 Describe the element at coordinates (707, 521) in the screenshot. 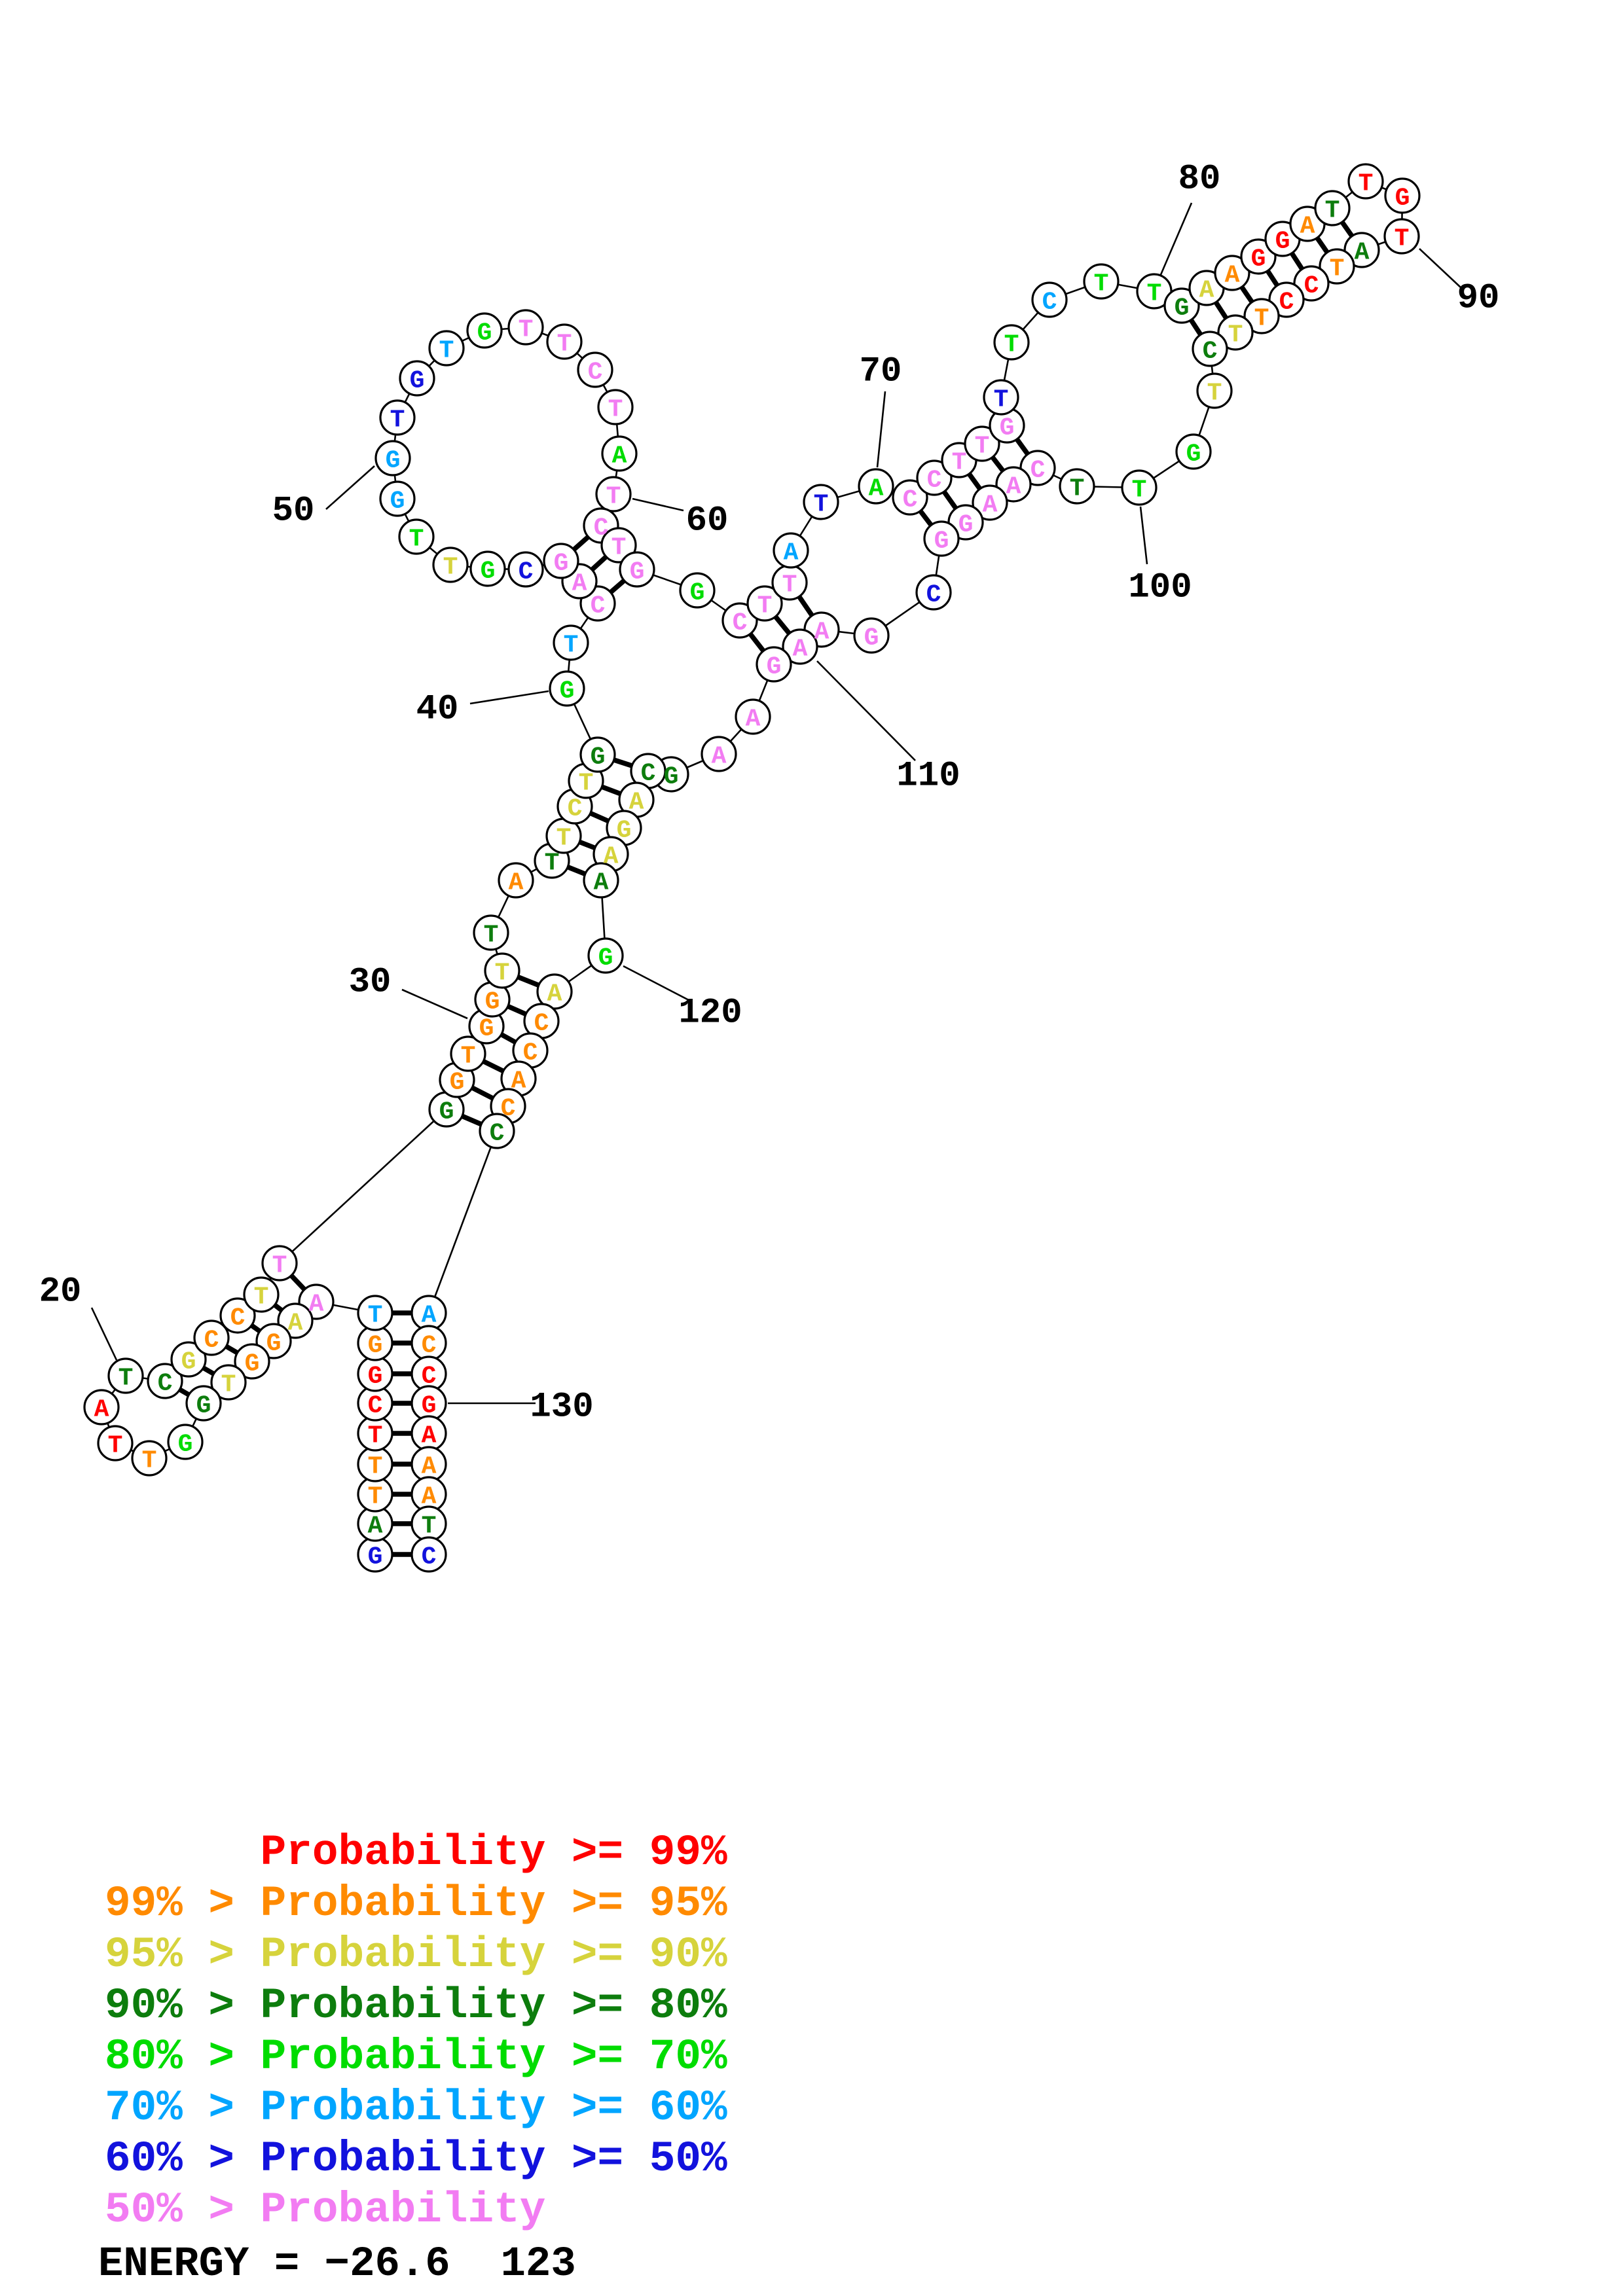

I see `position-label: 60` at that location.